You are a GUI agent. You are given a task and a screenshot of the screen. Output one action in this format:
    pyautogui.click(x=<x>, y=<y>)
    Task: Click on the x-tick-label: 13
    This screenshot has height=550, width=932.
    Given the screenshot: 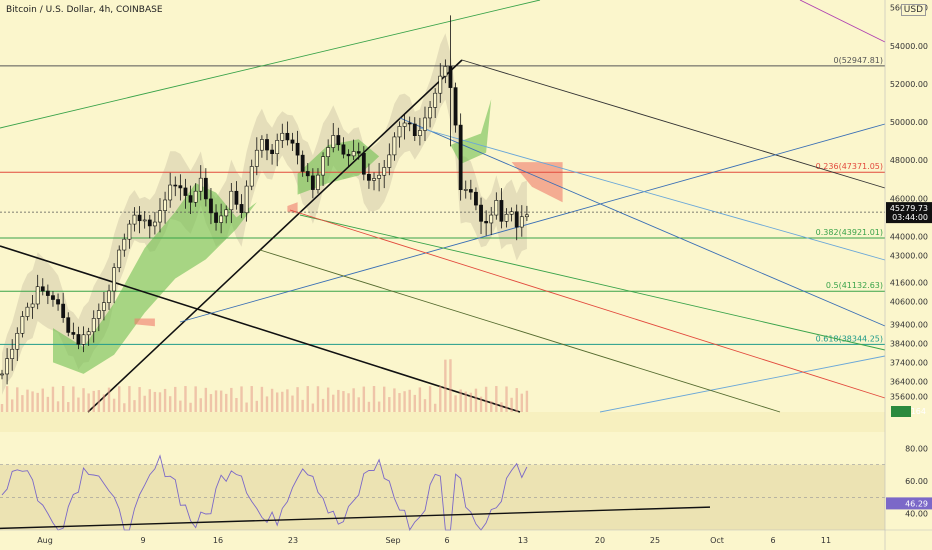 What is the action you would take?
    pyautogui.click(x=523, y=540)
    